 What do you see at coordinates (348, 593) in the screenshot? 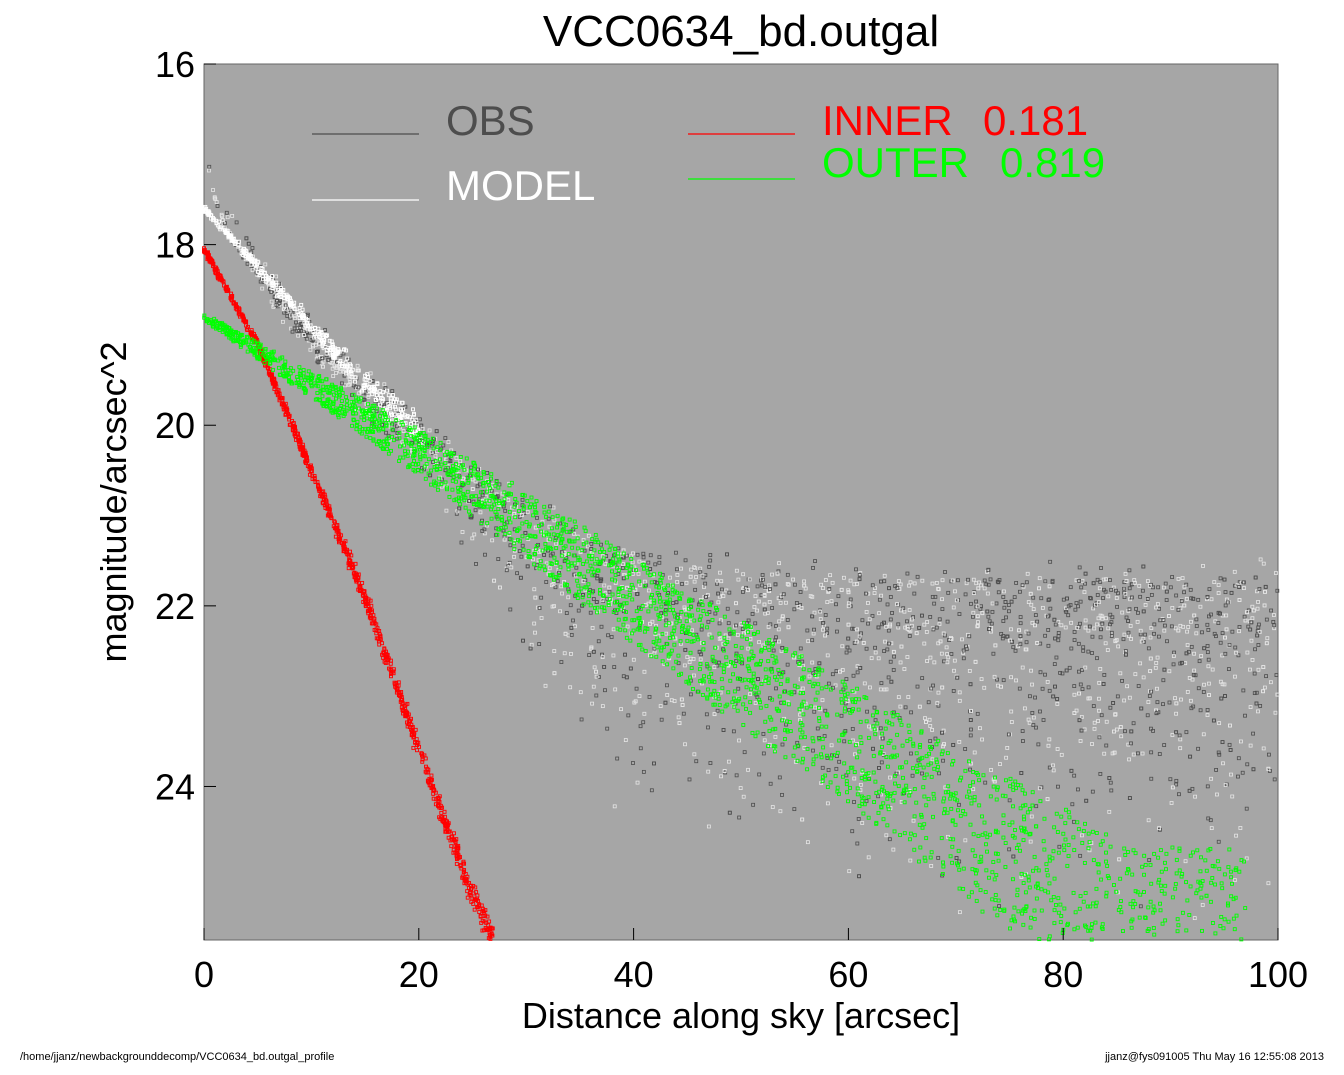
I see `inner-series` at bounding box center [348, 593].